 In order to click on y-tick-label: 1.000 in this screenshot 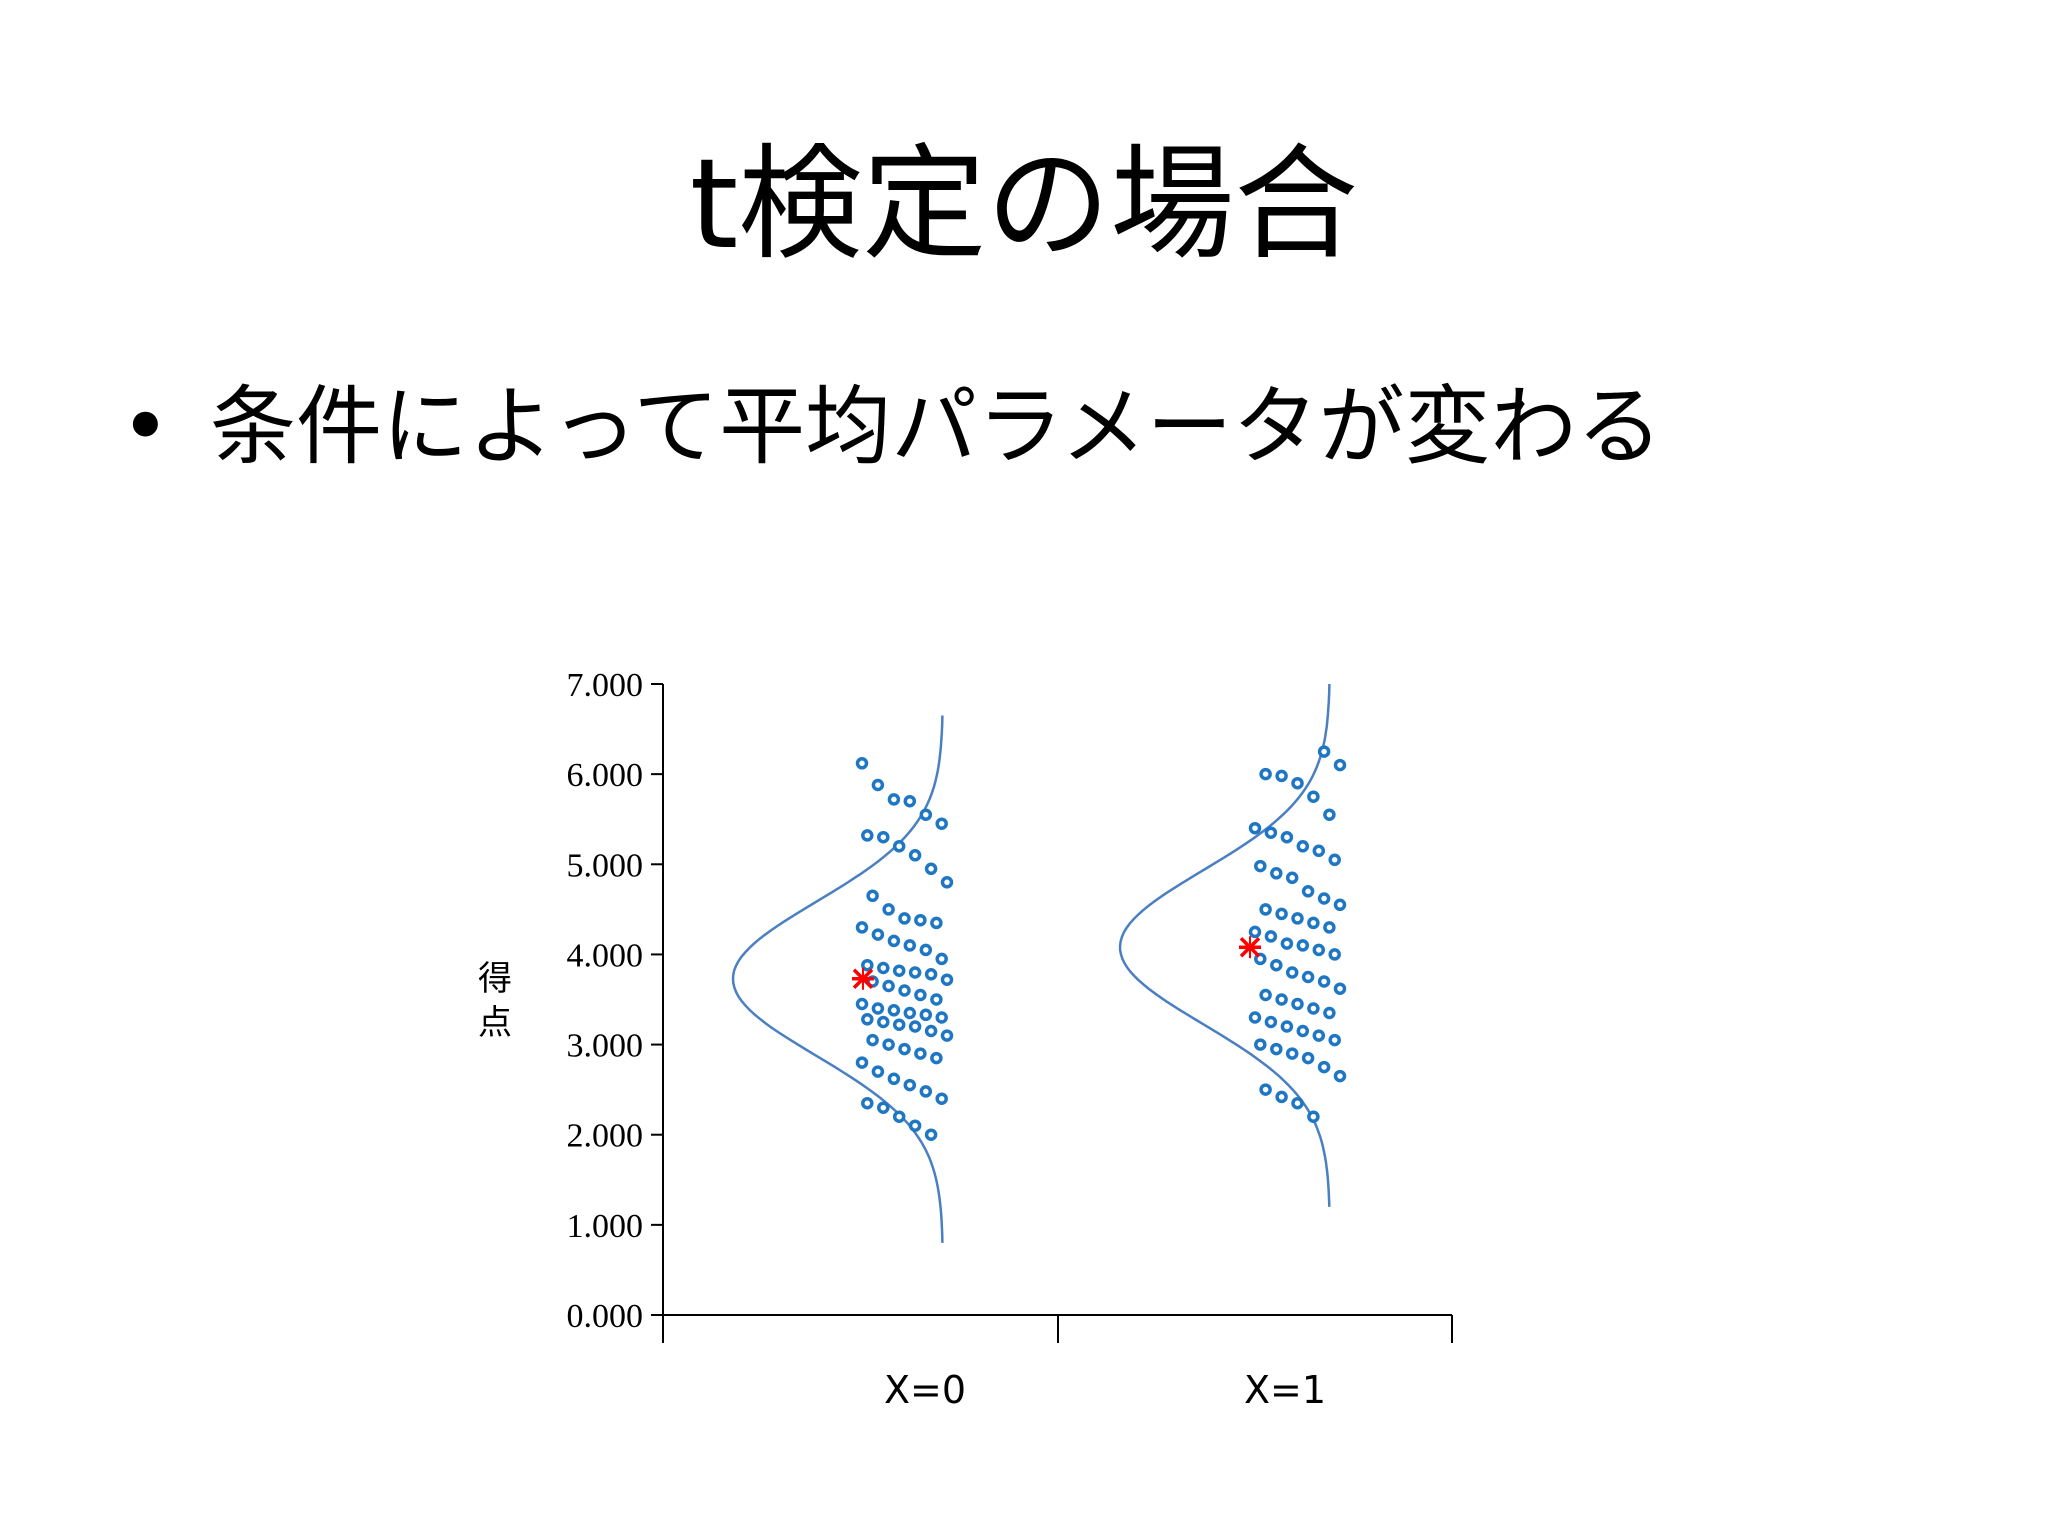, I will do `click(605, 1226)`.